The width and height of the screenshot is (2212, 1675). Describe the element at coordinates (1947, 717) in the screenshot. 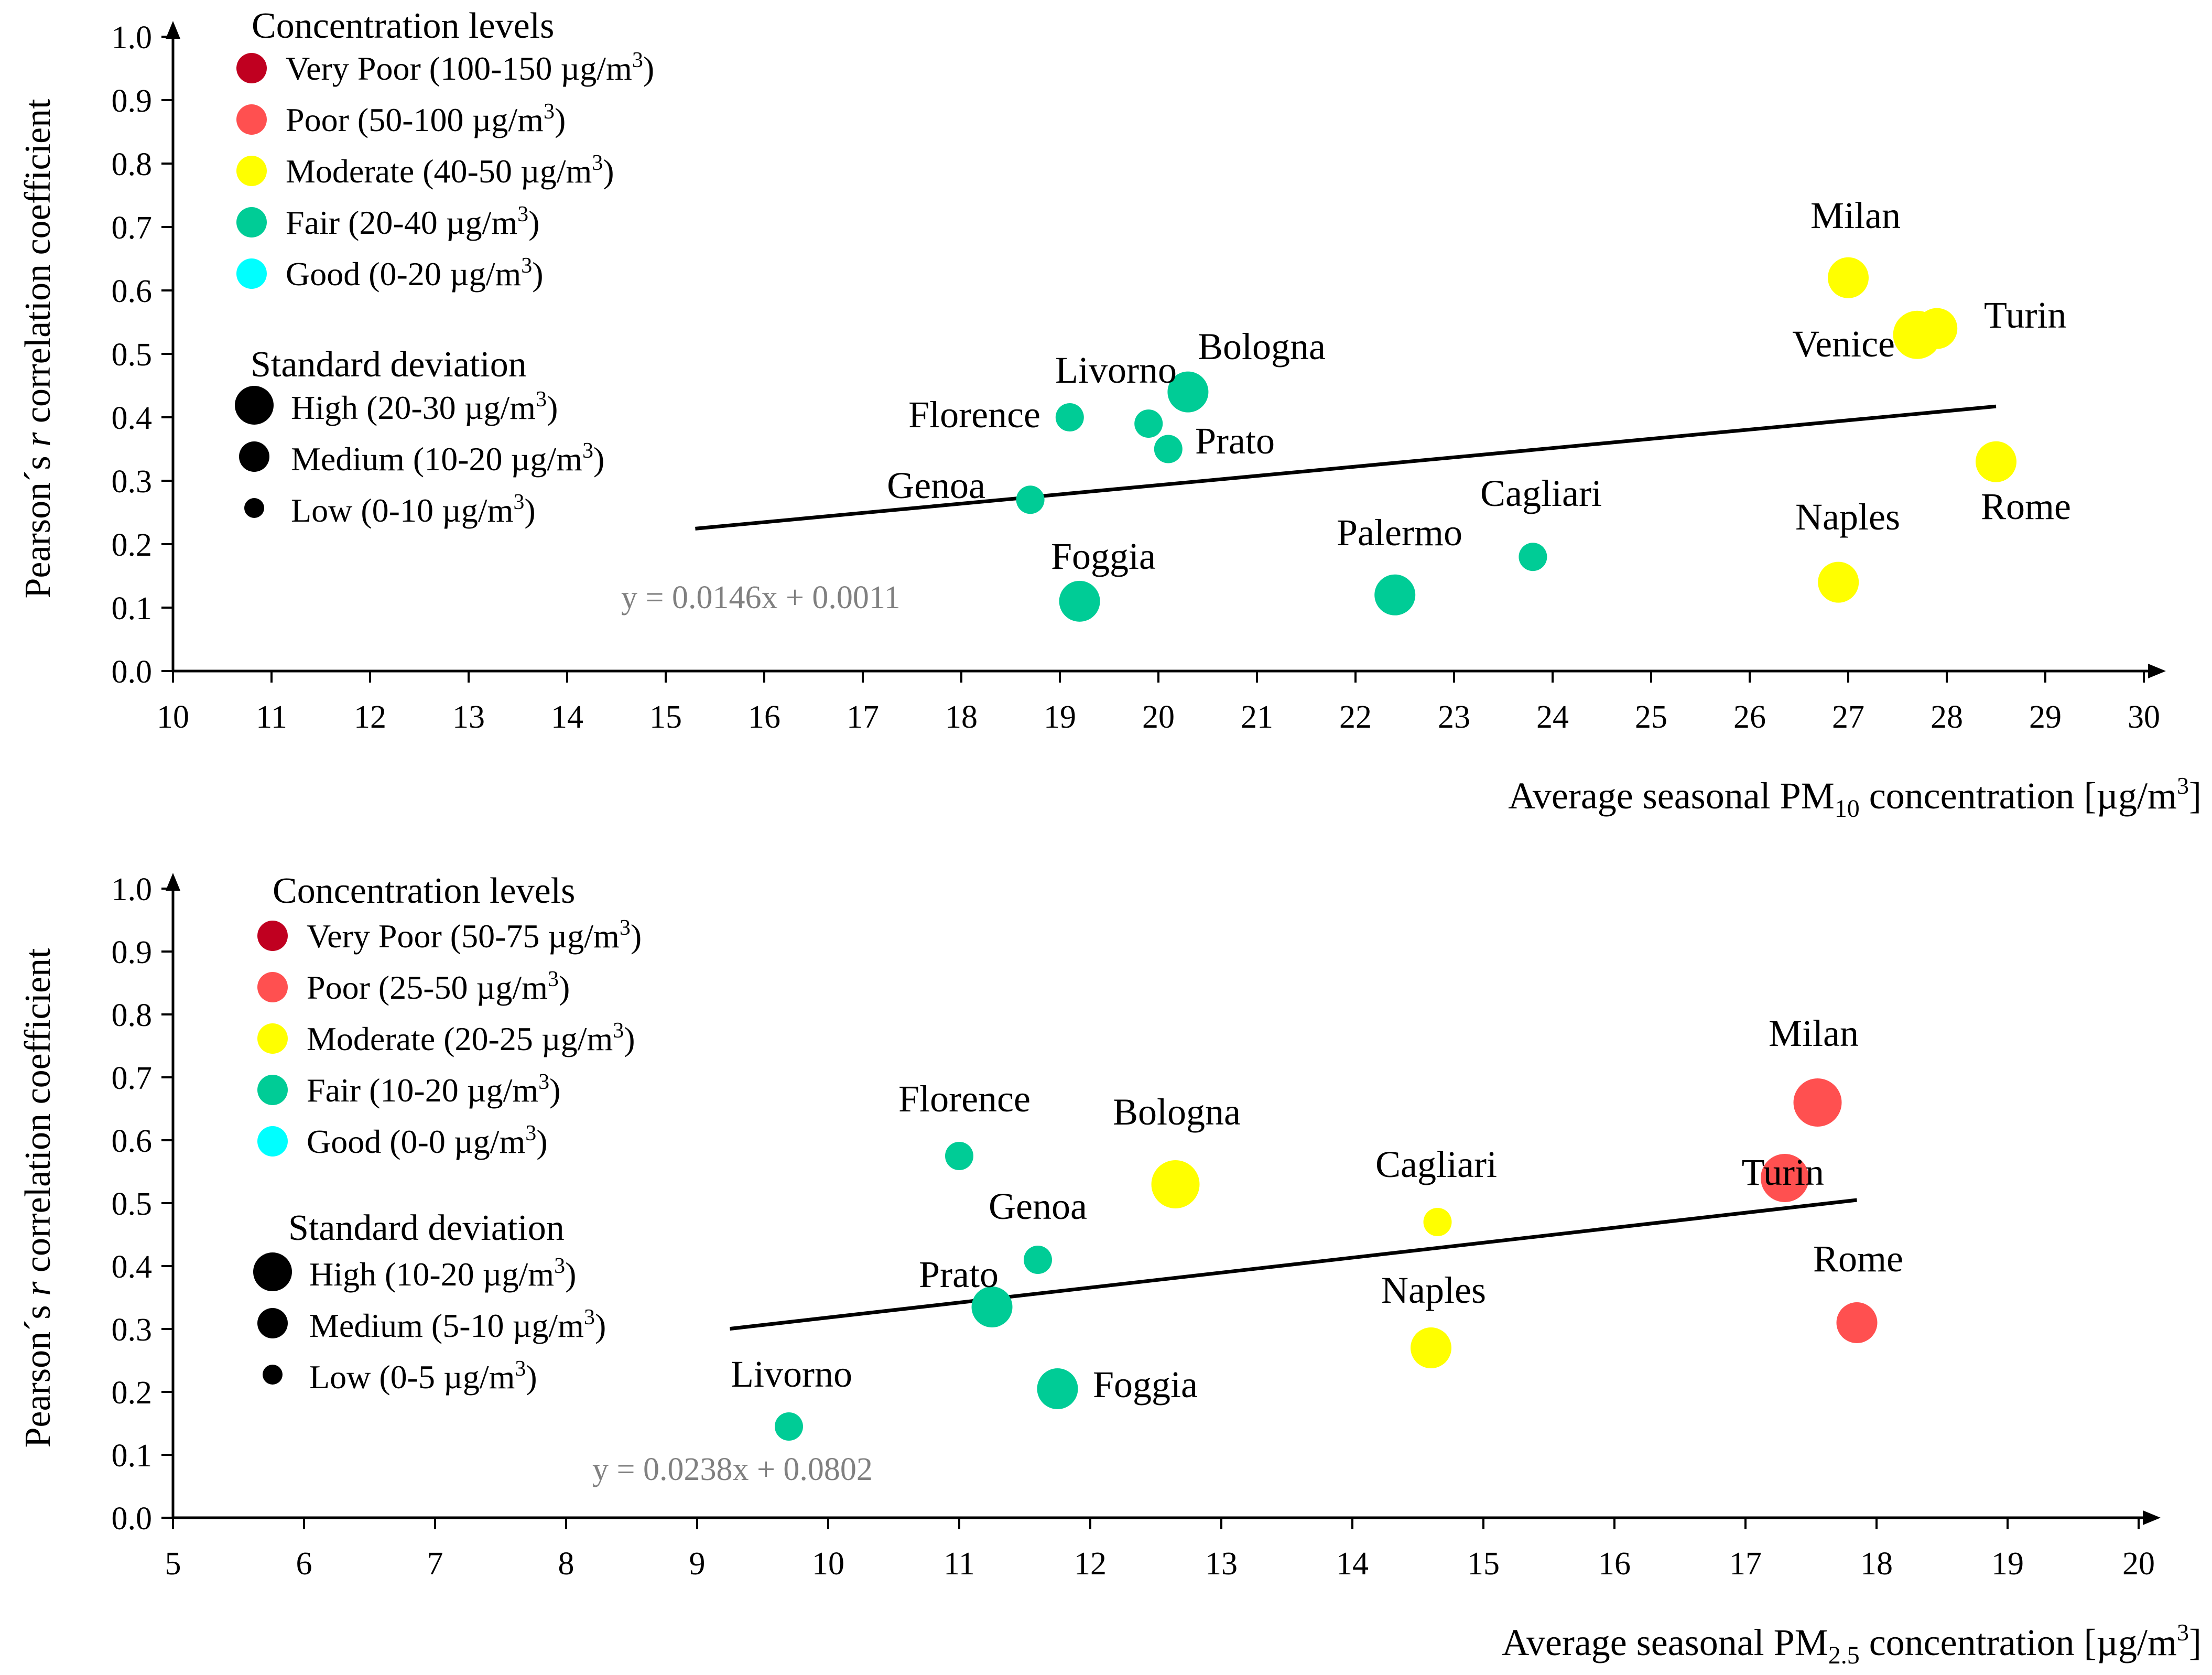

I see `x-tick-label: 28` at that location.